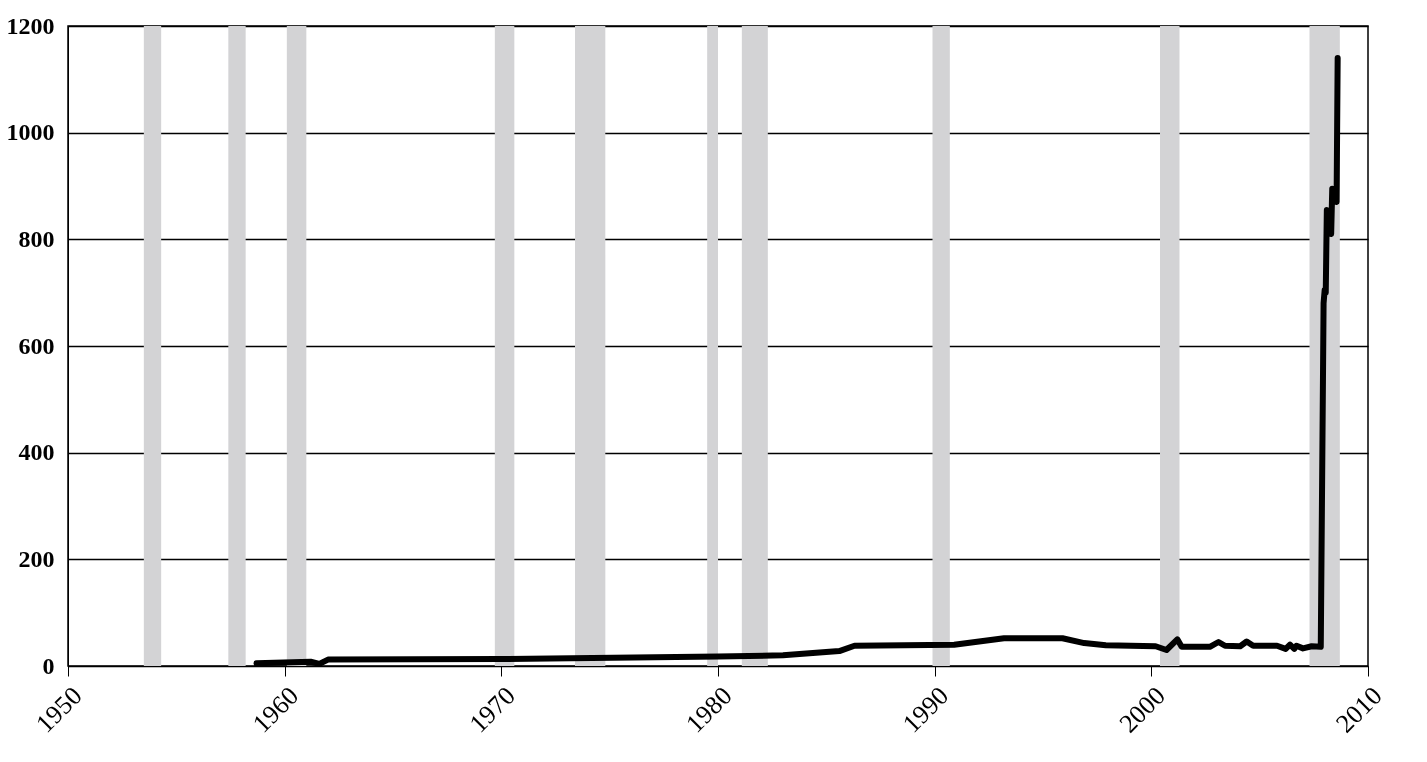 This screenshot has width=1427, height=762. What do you see at coordinates (48, 665) in the screenshot?
I see `y-tick-label: 0` at bounding box center [48, 665].